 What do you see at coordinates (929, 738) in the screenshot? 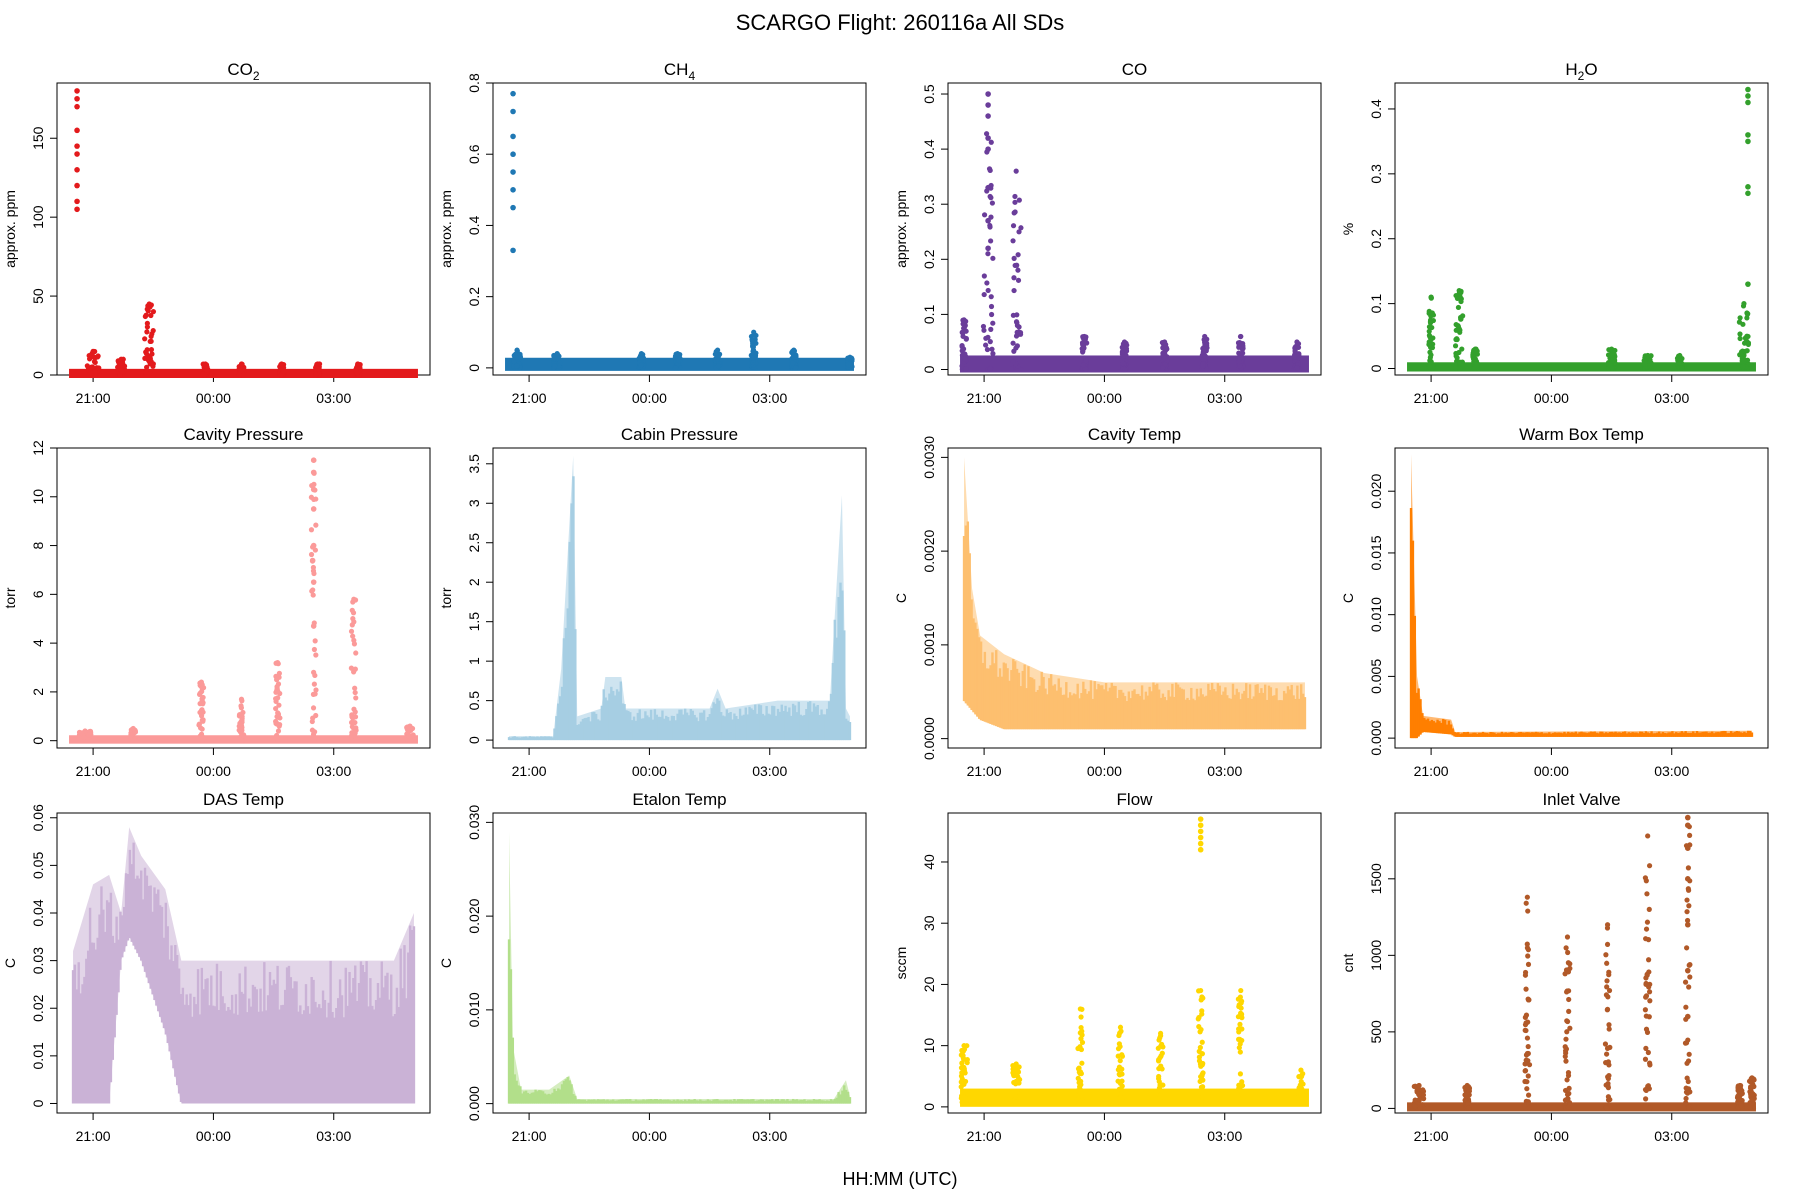
I see `y-tick-label: 0.0000` at bounding box center [929, 738].